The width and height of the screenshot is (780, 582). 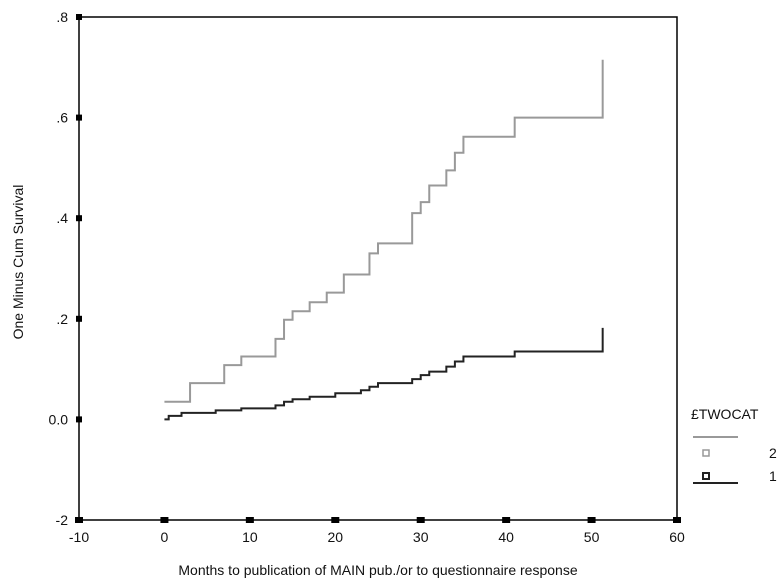 What do you see at coordinates (62, 520) in the screenshot?
I see `y-tick-label: -2` at bounding box center [62, 520].